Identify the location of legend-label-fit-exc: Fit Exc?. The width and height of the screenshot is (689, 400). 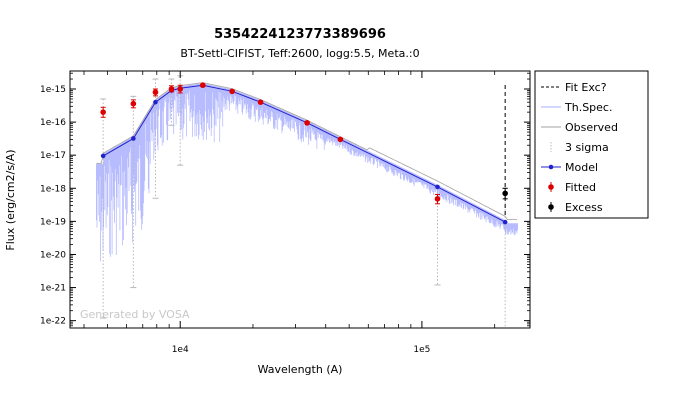
(586, 87).